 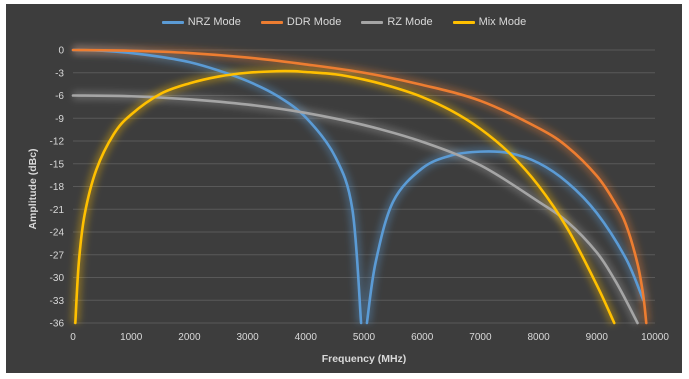 What do you see at coordinates (306, 337) in the screenshot?
I see `x-tick-label: 4000` at bounding box center [306, 337].